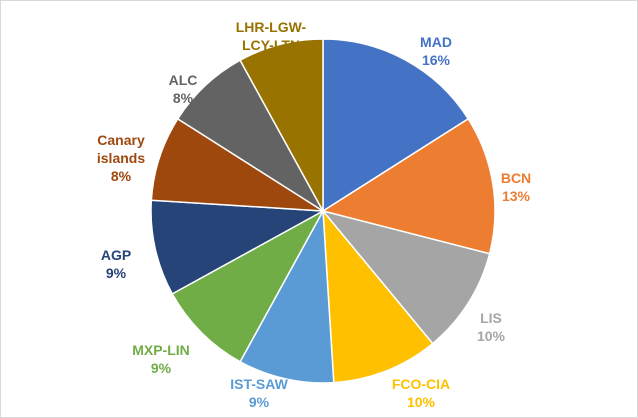  I want to click on value-label: 13%, so click(516, 196).